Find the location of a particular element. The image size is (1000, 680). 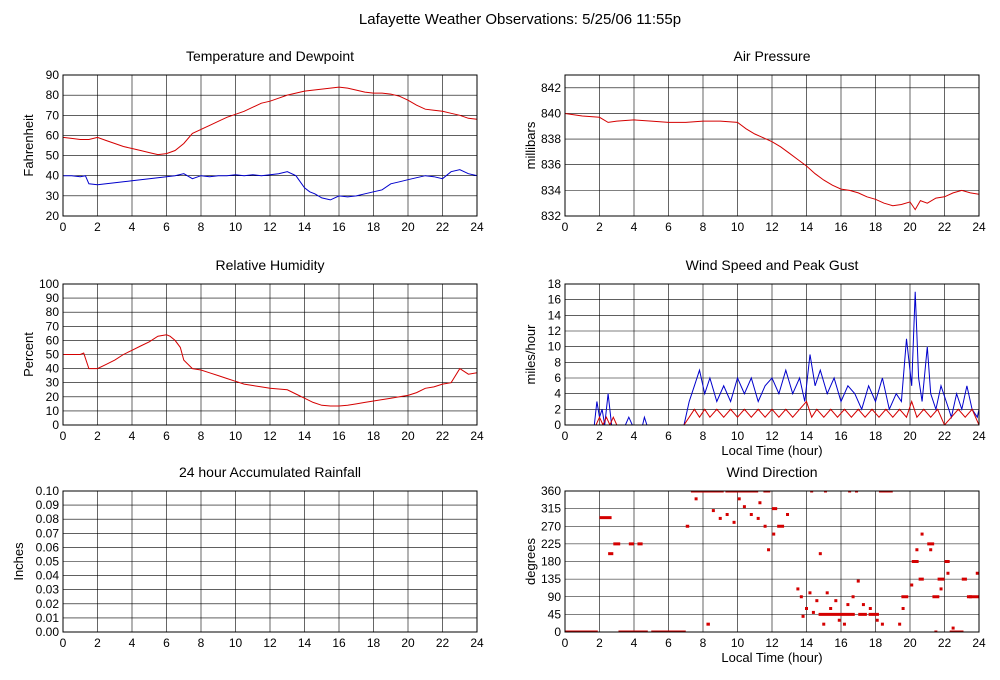

direction-plot-area is located at coordinates (772, 561).